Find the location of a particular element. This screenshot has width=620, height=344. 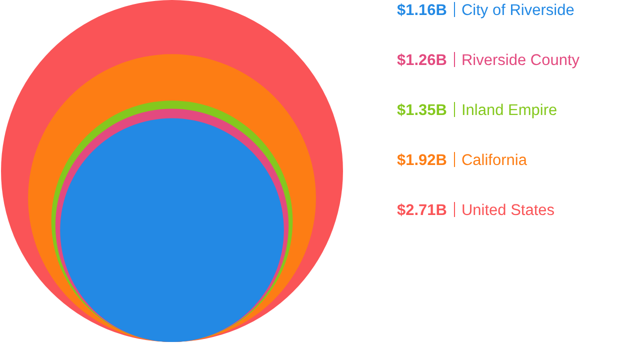

category-label: Riverside County is located at coordinates (520, 60).